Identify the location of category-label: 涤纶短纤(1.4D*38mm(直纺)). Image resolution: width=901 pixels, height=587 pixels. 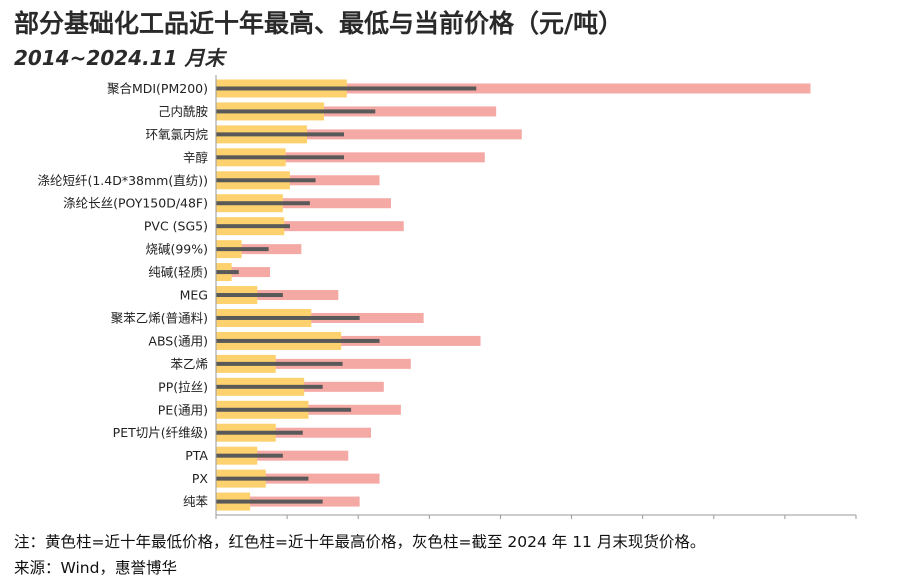
(122, 180).